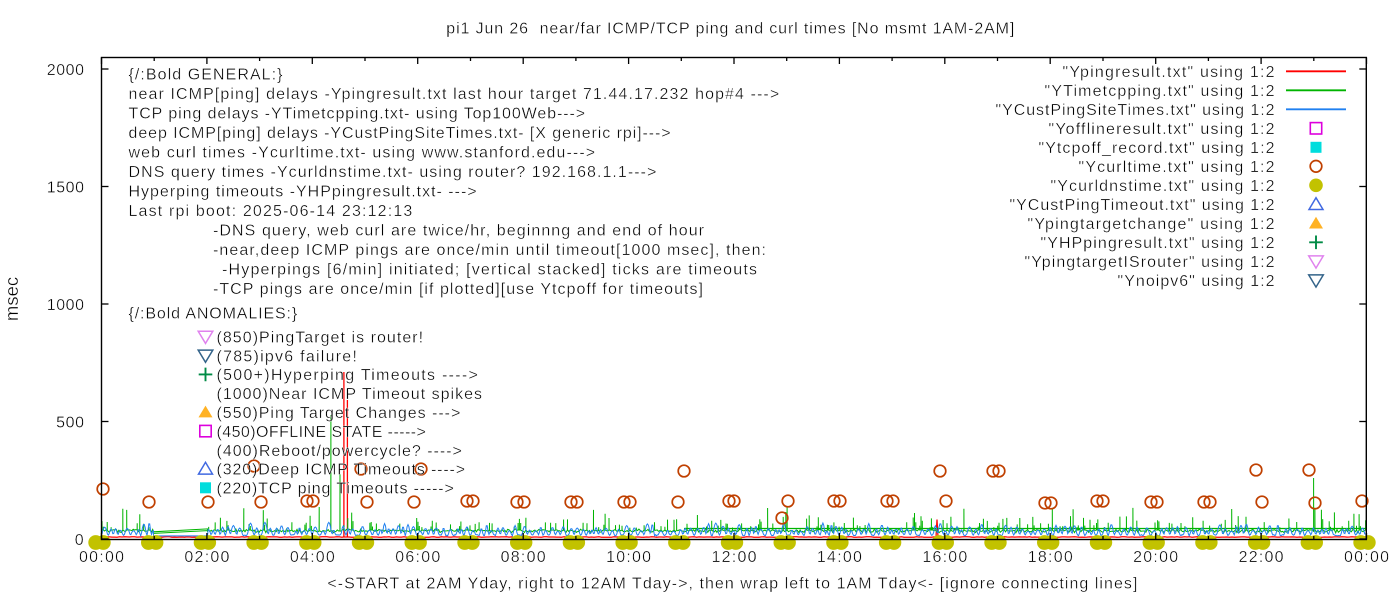 The height and width of the screenshot is (600, 1400). I want to click on svg-text: 500, so click(70, 423).